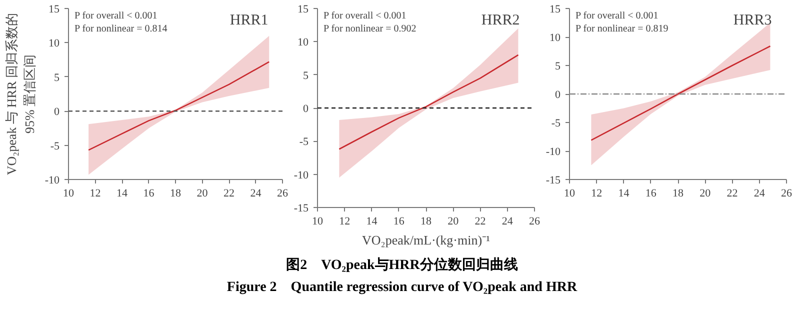  What do you see at coordinates (752, 20) in the screenshot?
I see `chart-title: HRR3` at bounding box center [752, 20].